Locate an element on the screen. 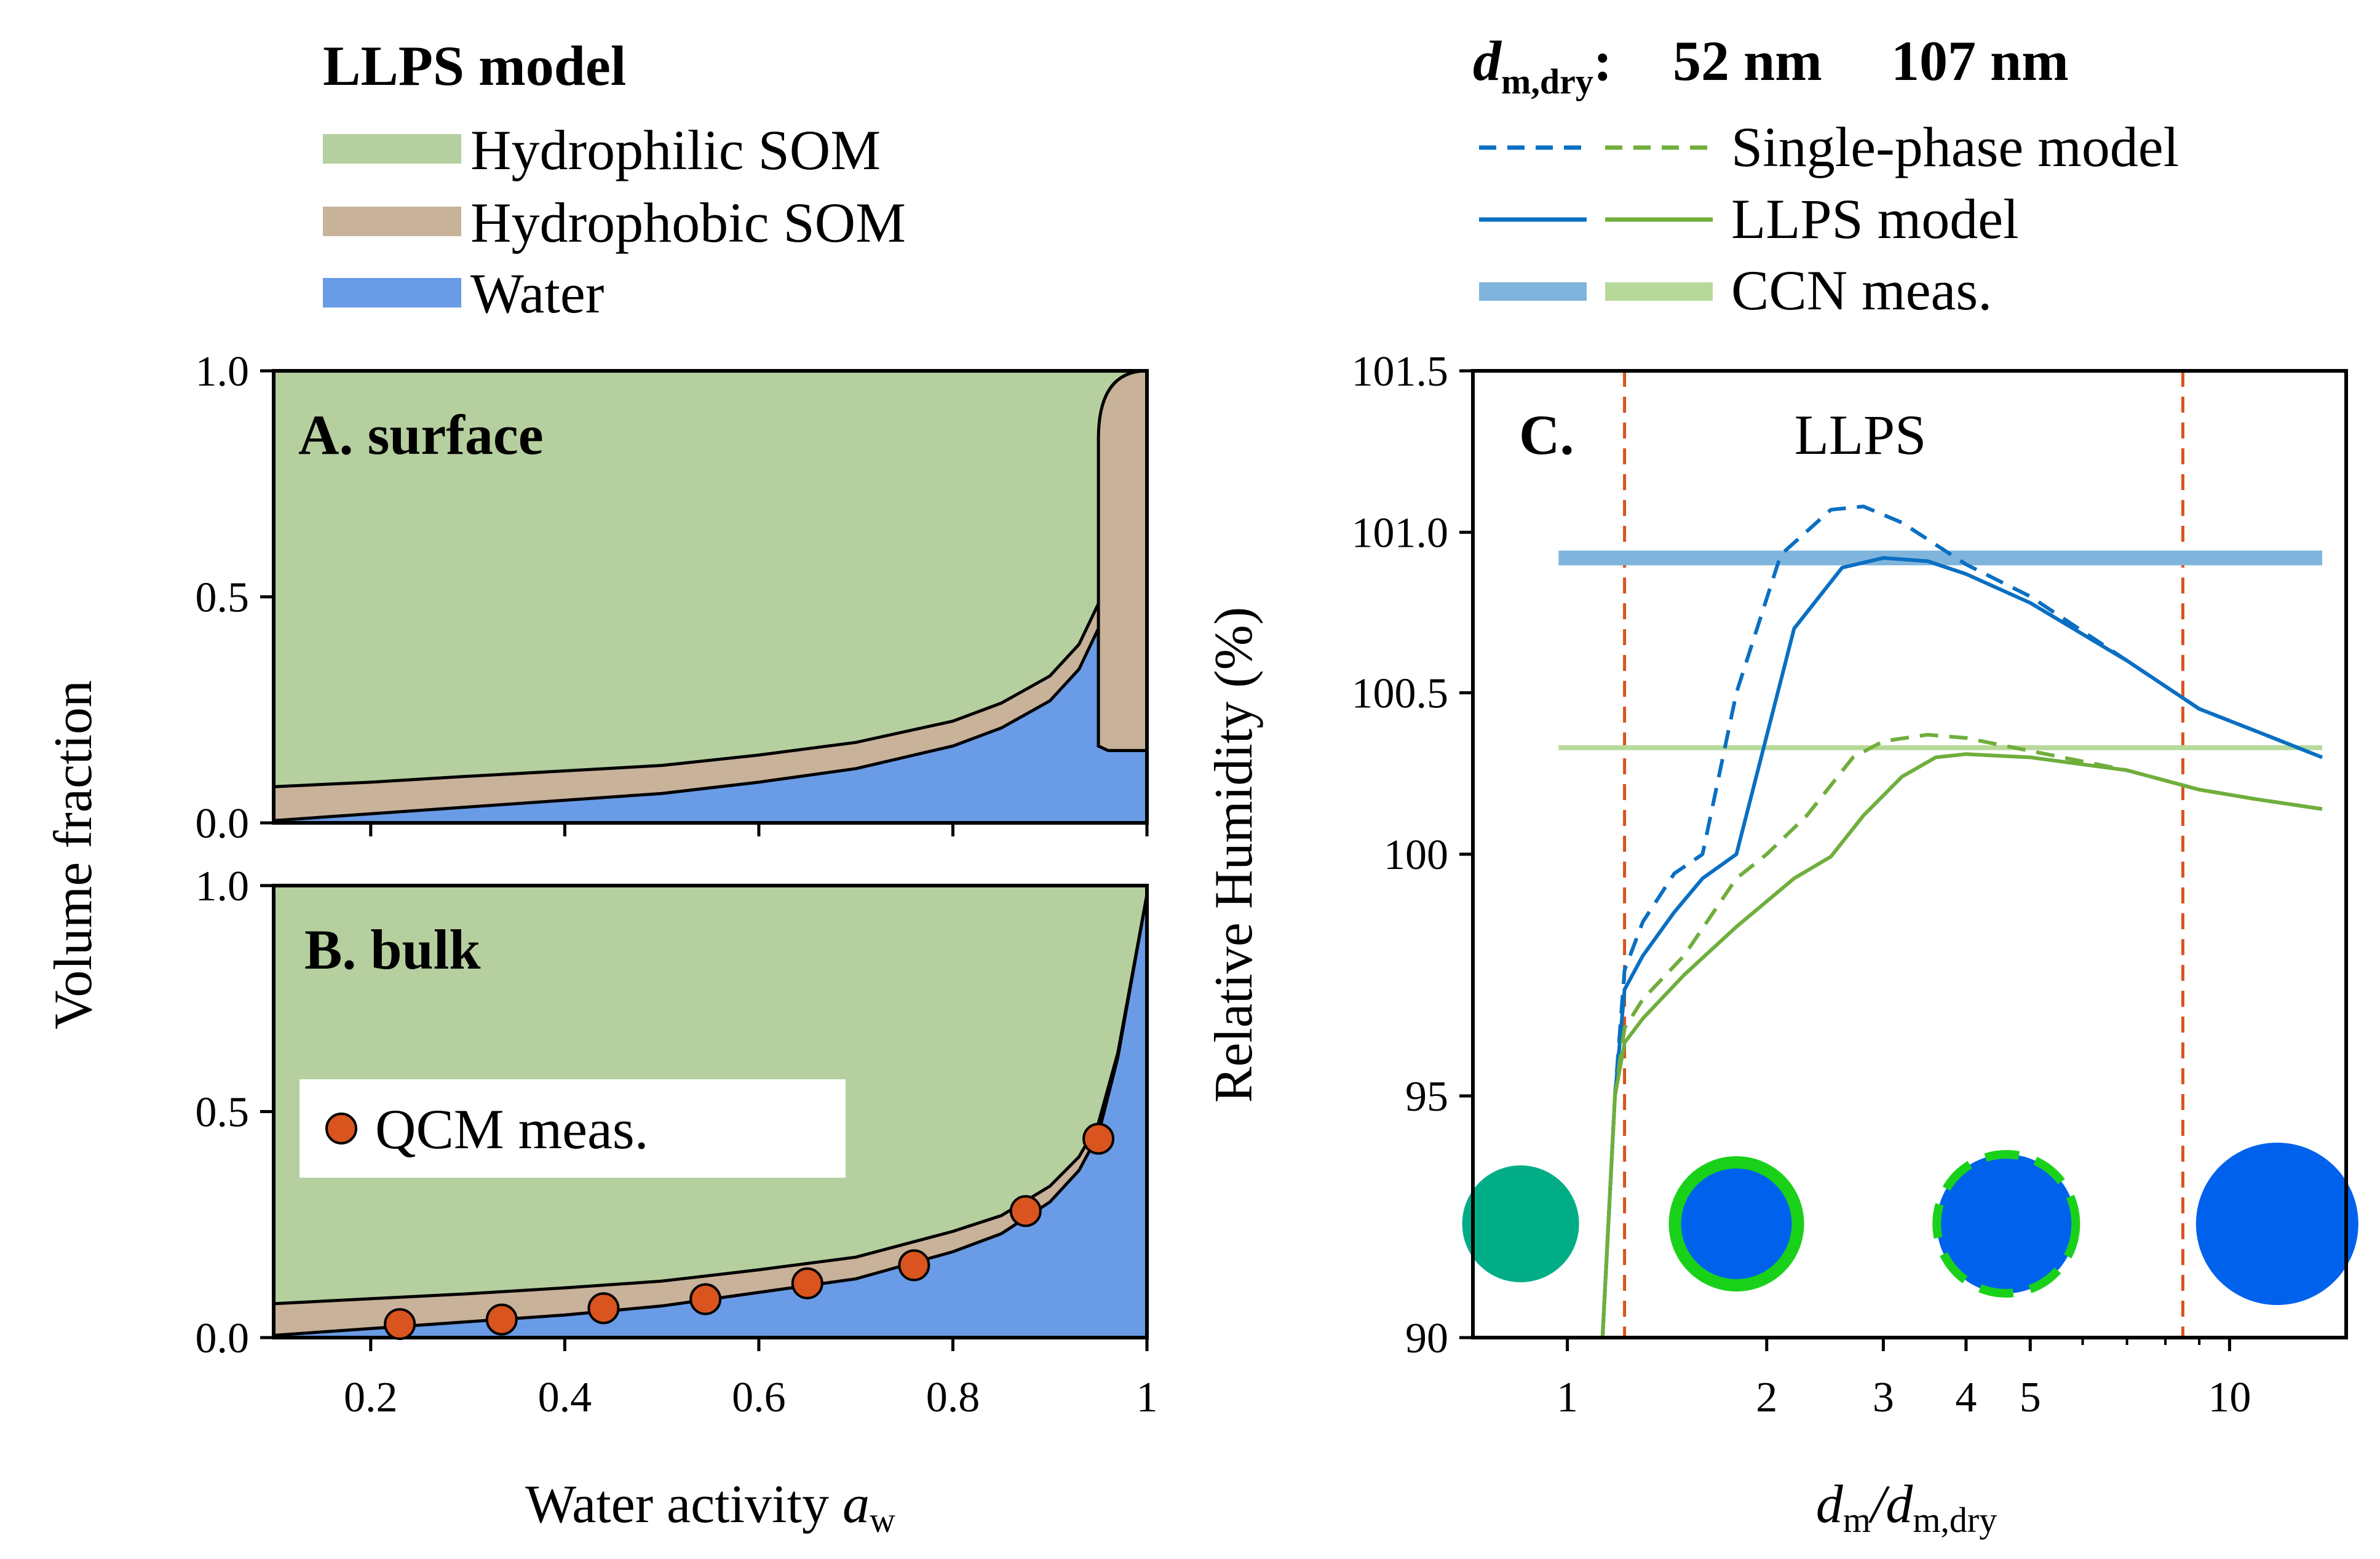 This screenshot has width=2380, height=1559. x-tick-label: 0.8 is located at coordinates (953, 1398).